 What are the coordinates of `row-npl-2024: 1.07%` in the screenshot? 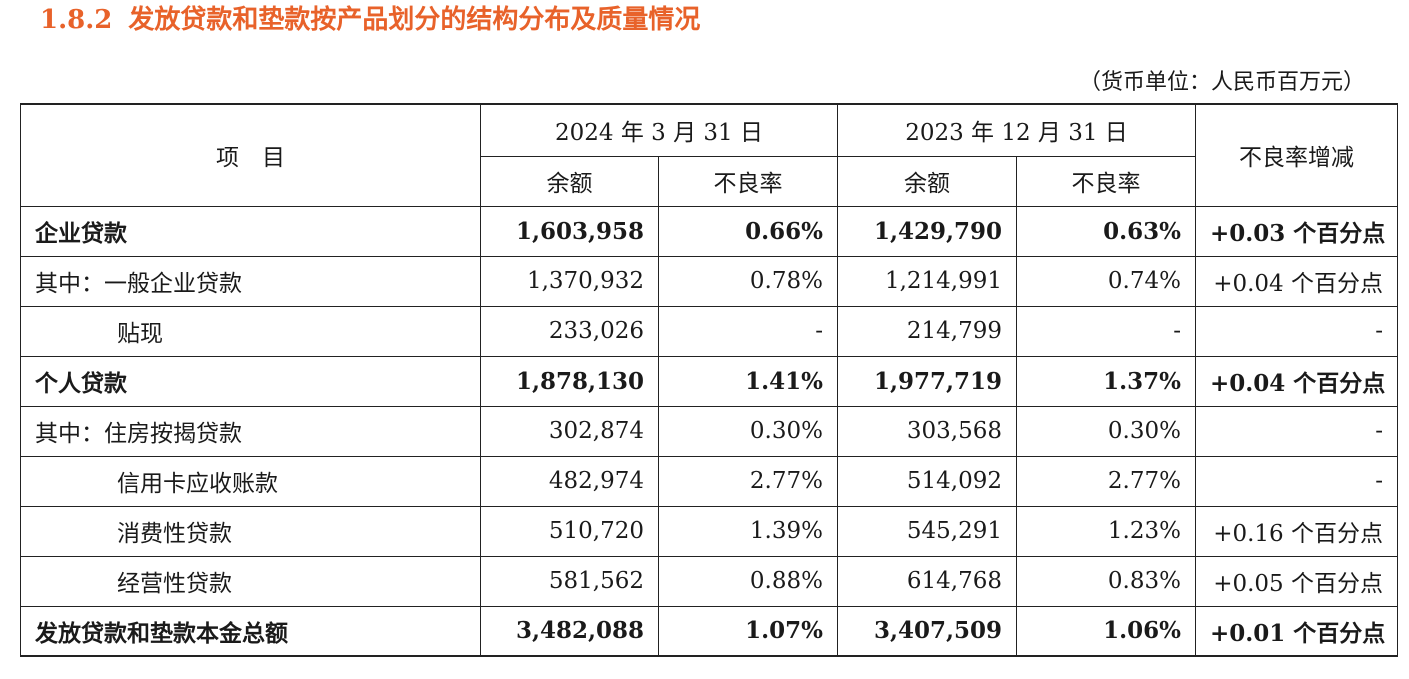 It's located at (748, 631).